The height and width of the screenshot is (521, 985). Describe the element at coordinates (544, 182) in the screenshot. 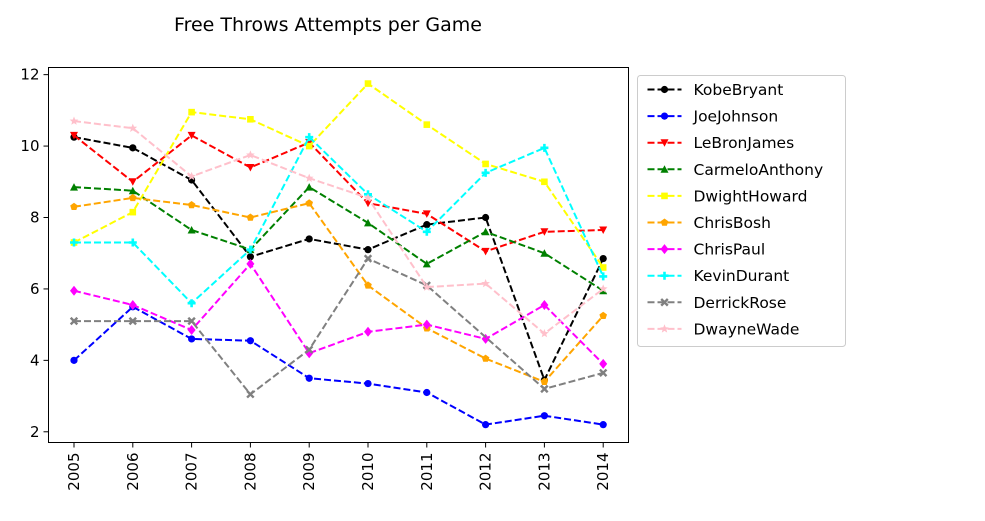

I see `data-point-DwightHoward-2013` at that location.